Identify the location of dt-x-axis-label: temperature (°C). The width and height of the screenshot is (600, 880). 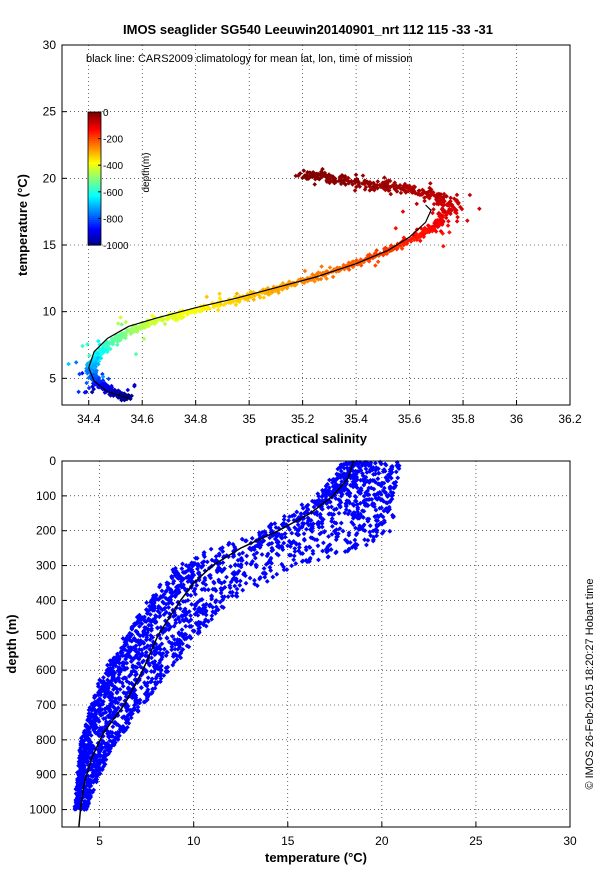
(316, 857).